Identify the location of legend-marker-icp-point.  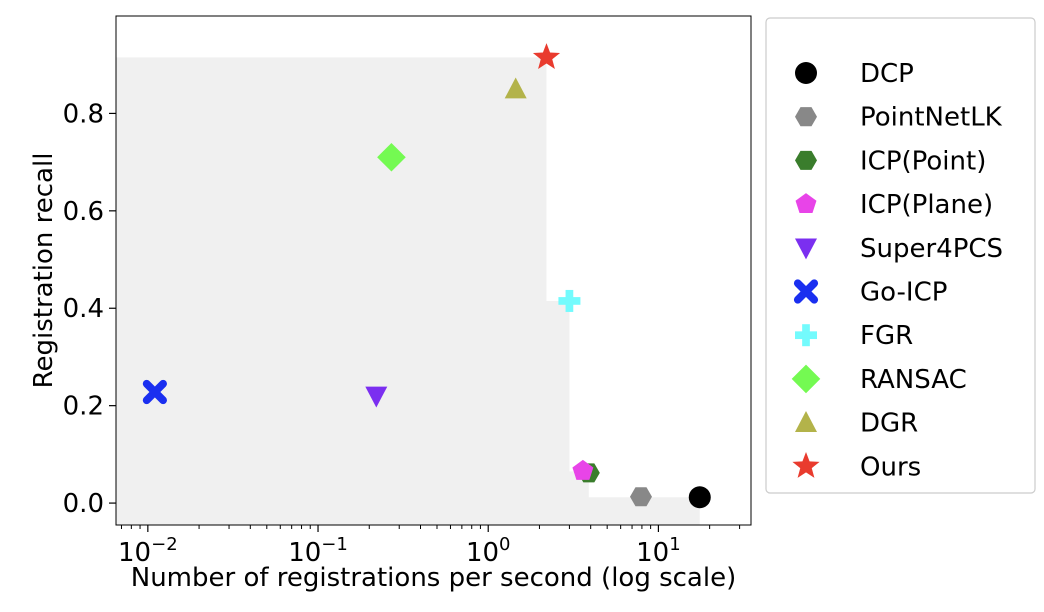
(806, 160).